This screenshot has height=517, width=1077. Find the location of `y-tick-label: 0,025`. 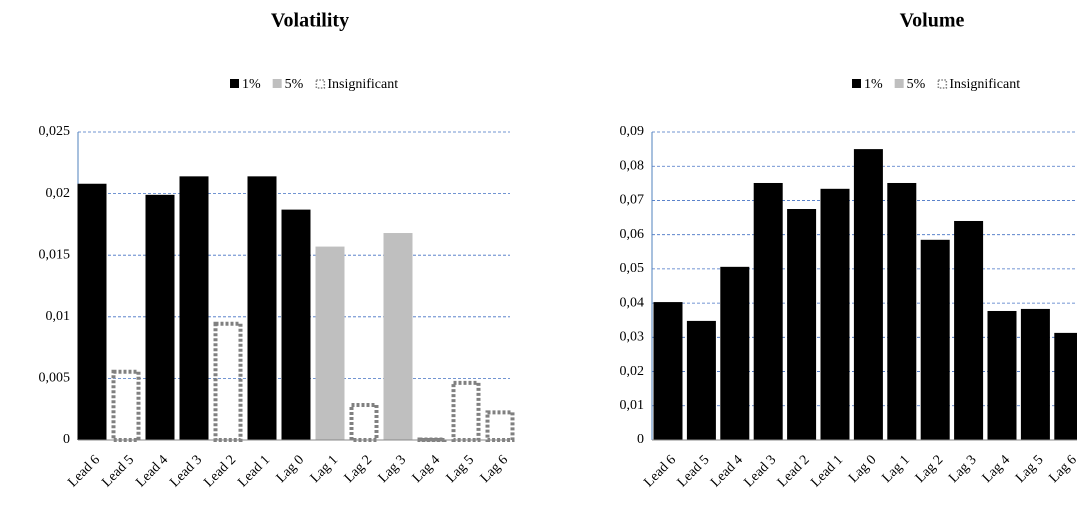

y-tick-label: 0,025 is located at coordinates (55, 131).